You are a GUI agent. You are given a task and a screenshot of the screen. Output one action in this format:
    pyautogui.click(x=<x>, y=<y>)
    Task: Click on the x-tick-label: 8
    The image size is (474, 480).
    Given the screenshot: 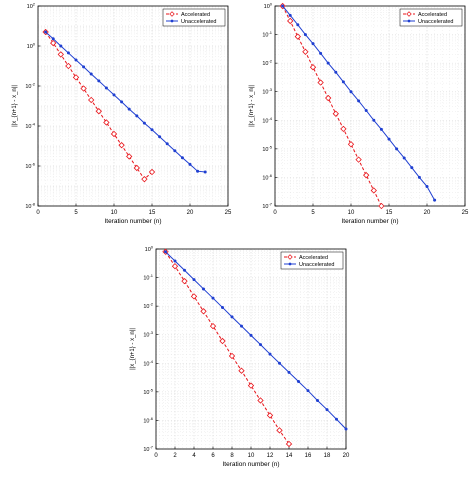 What is the action you would take?
    pyautogui.click(x=232, y=456)
    